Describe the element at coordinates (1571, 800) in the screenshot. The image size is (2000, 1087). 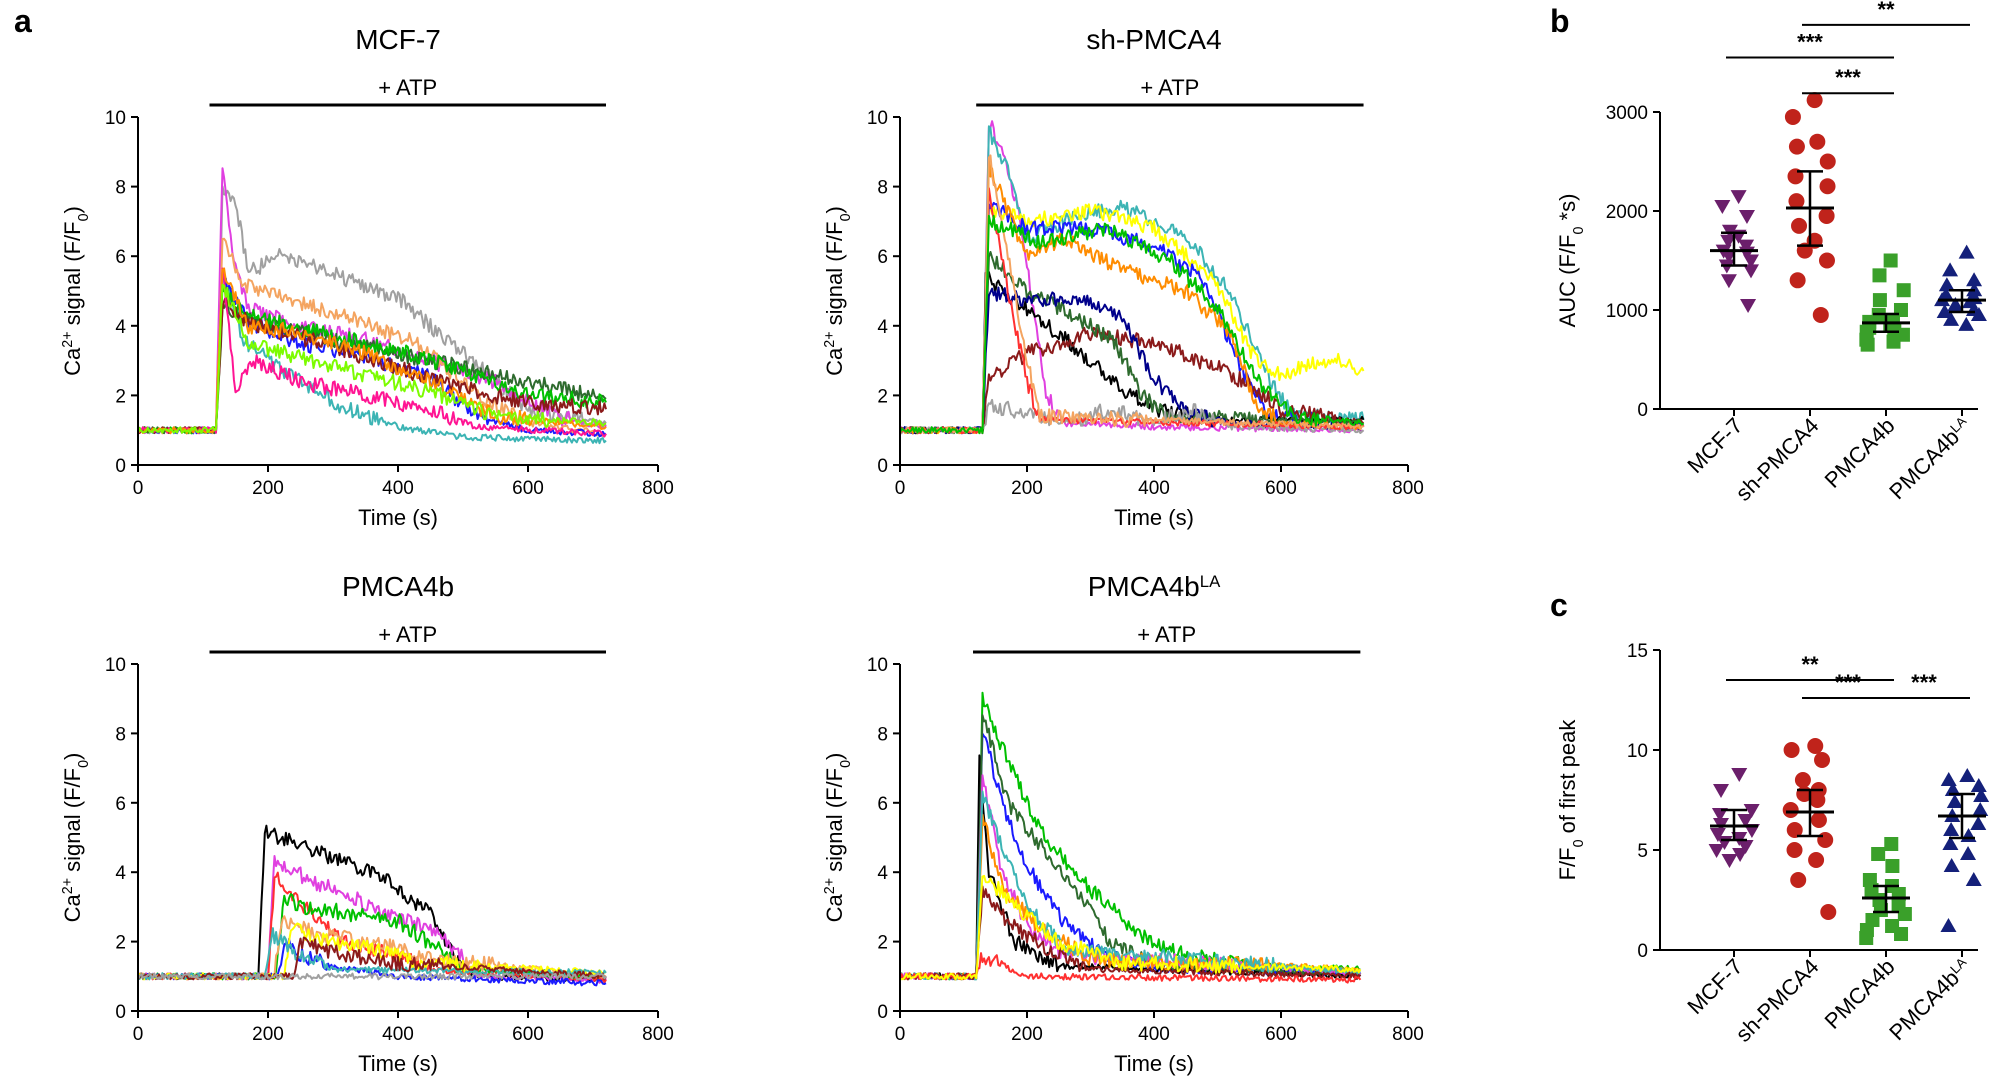
I see `y-axis-label: F/F0 of first peak` at that location.